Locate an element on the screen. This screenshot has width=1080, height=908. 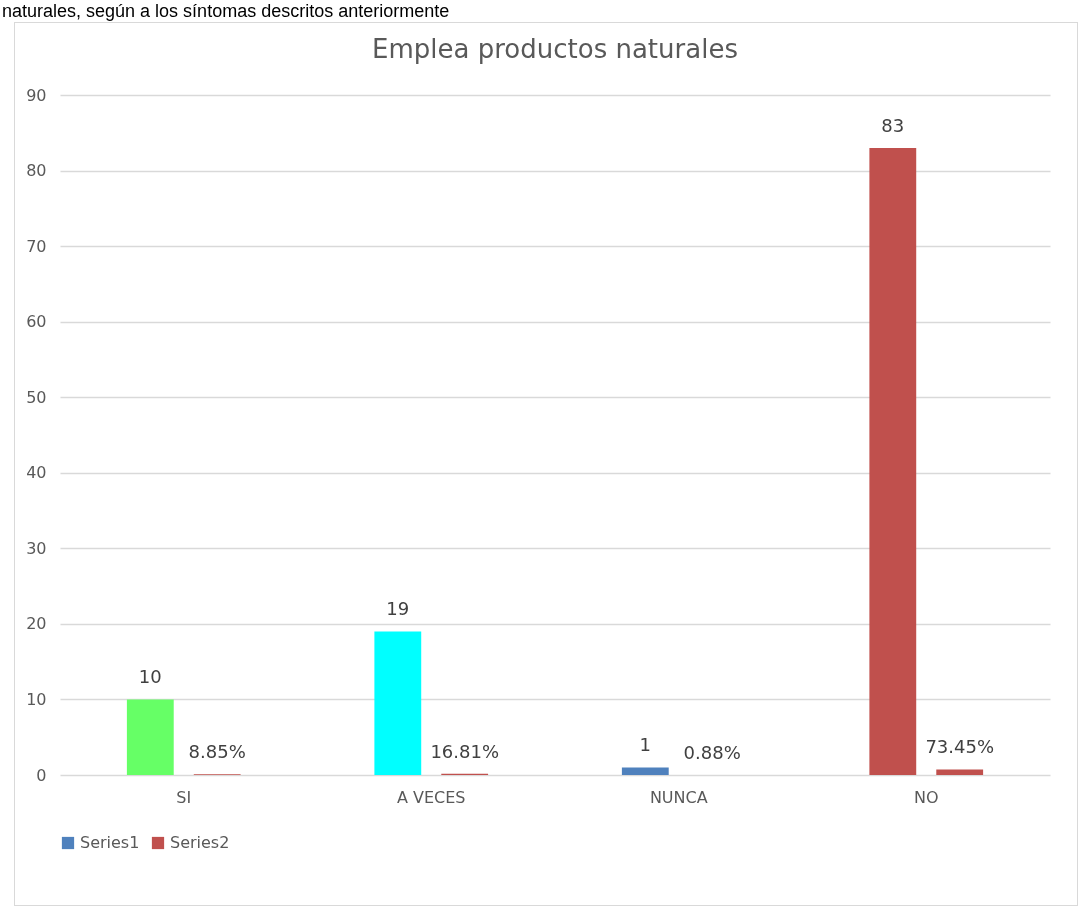
y-tick-label: 90 is located at coordinates (36, 95).